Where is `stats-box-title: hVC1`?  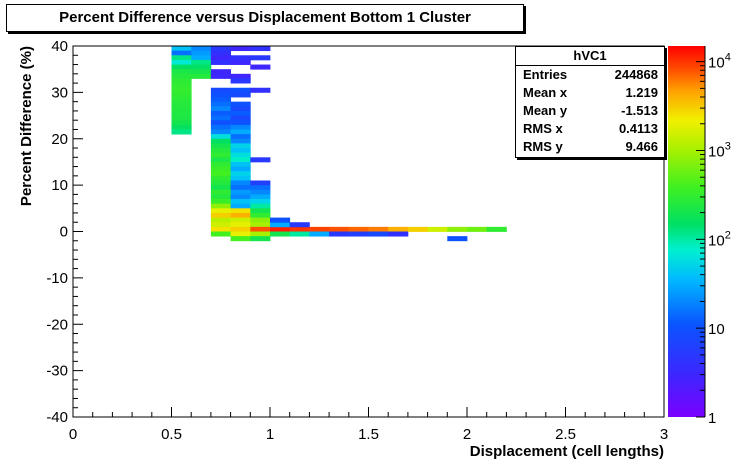 stats-box-title: hVC1 is located at coordinates (590, 56).